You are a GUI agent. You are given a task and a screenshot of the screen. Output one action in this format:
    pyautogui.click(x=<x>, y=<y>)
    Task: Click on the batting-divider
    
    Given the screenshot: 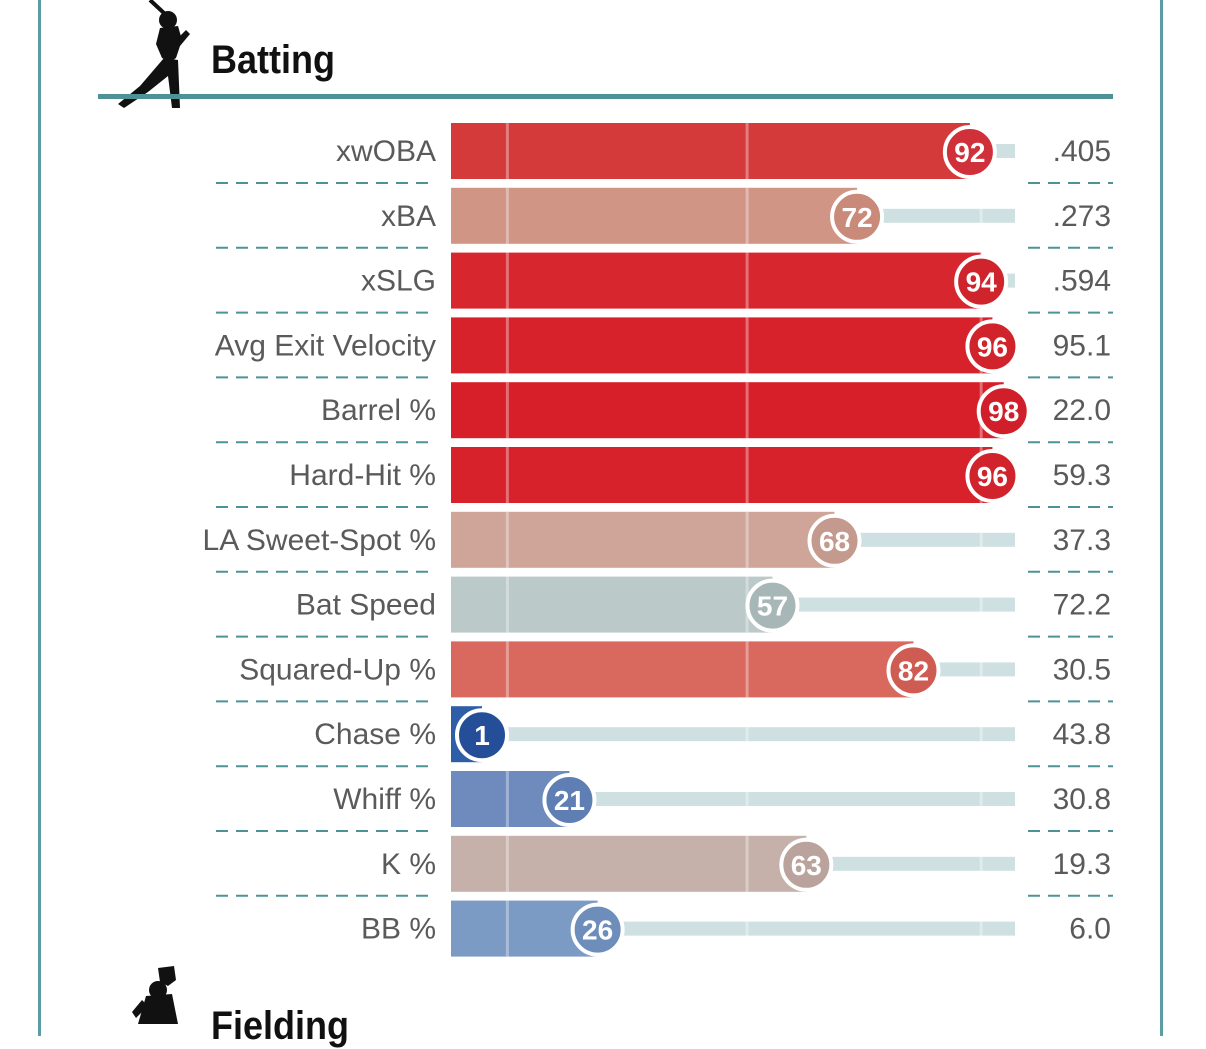 What is the action you would take?
    pyautogui.click(x=605, y=96)
    